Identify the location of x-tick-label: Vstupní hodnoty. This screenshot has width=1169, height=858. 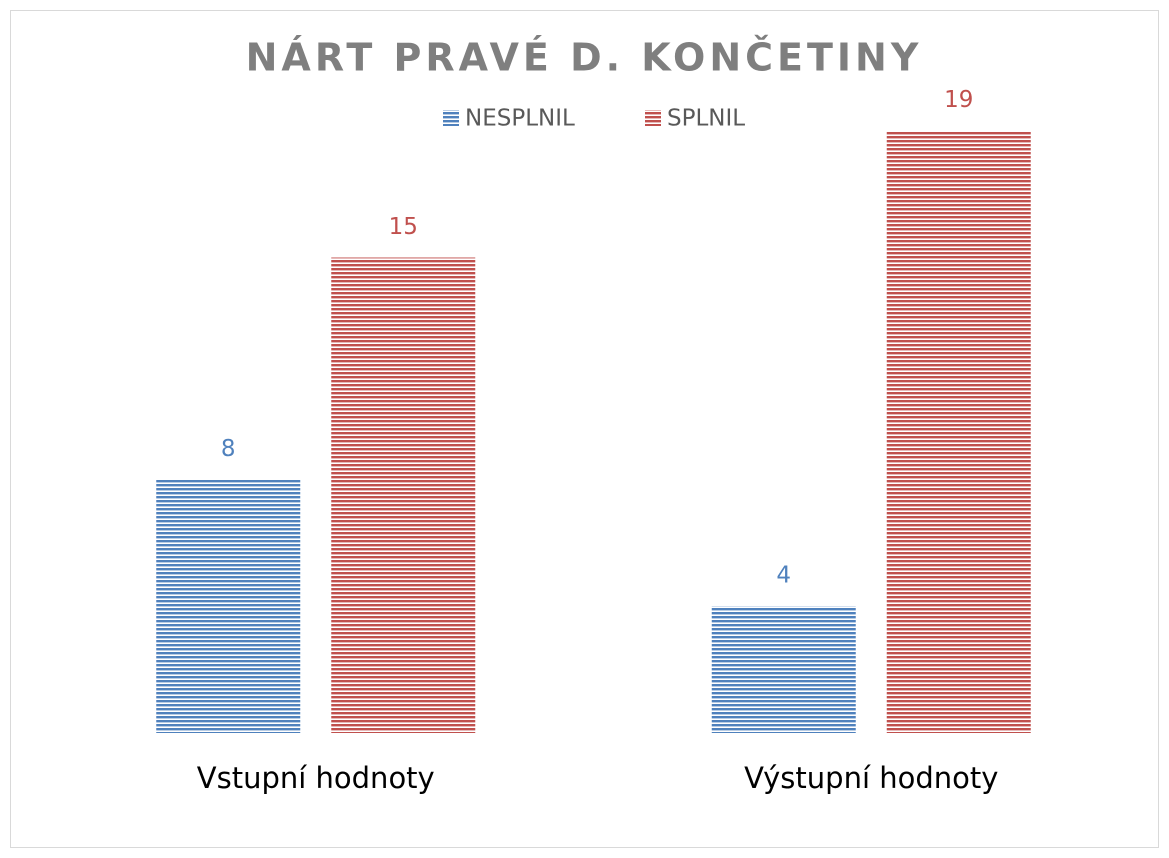
(316, 778).